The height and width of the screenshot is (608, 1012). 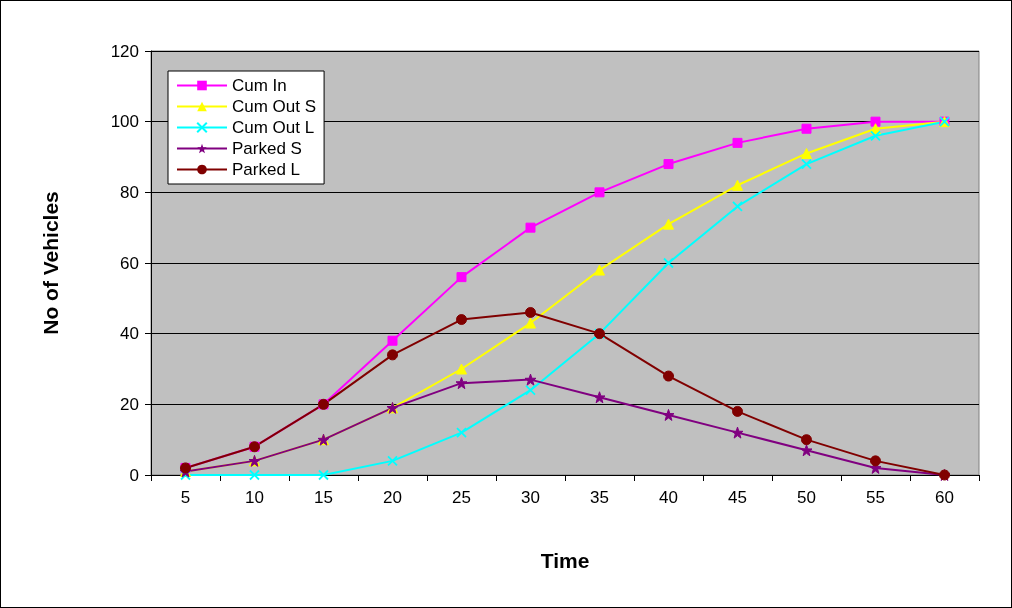 I want to click on y-tick-label: 80, so click(x=129, y=192).